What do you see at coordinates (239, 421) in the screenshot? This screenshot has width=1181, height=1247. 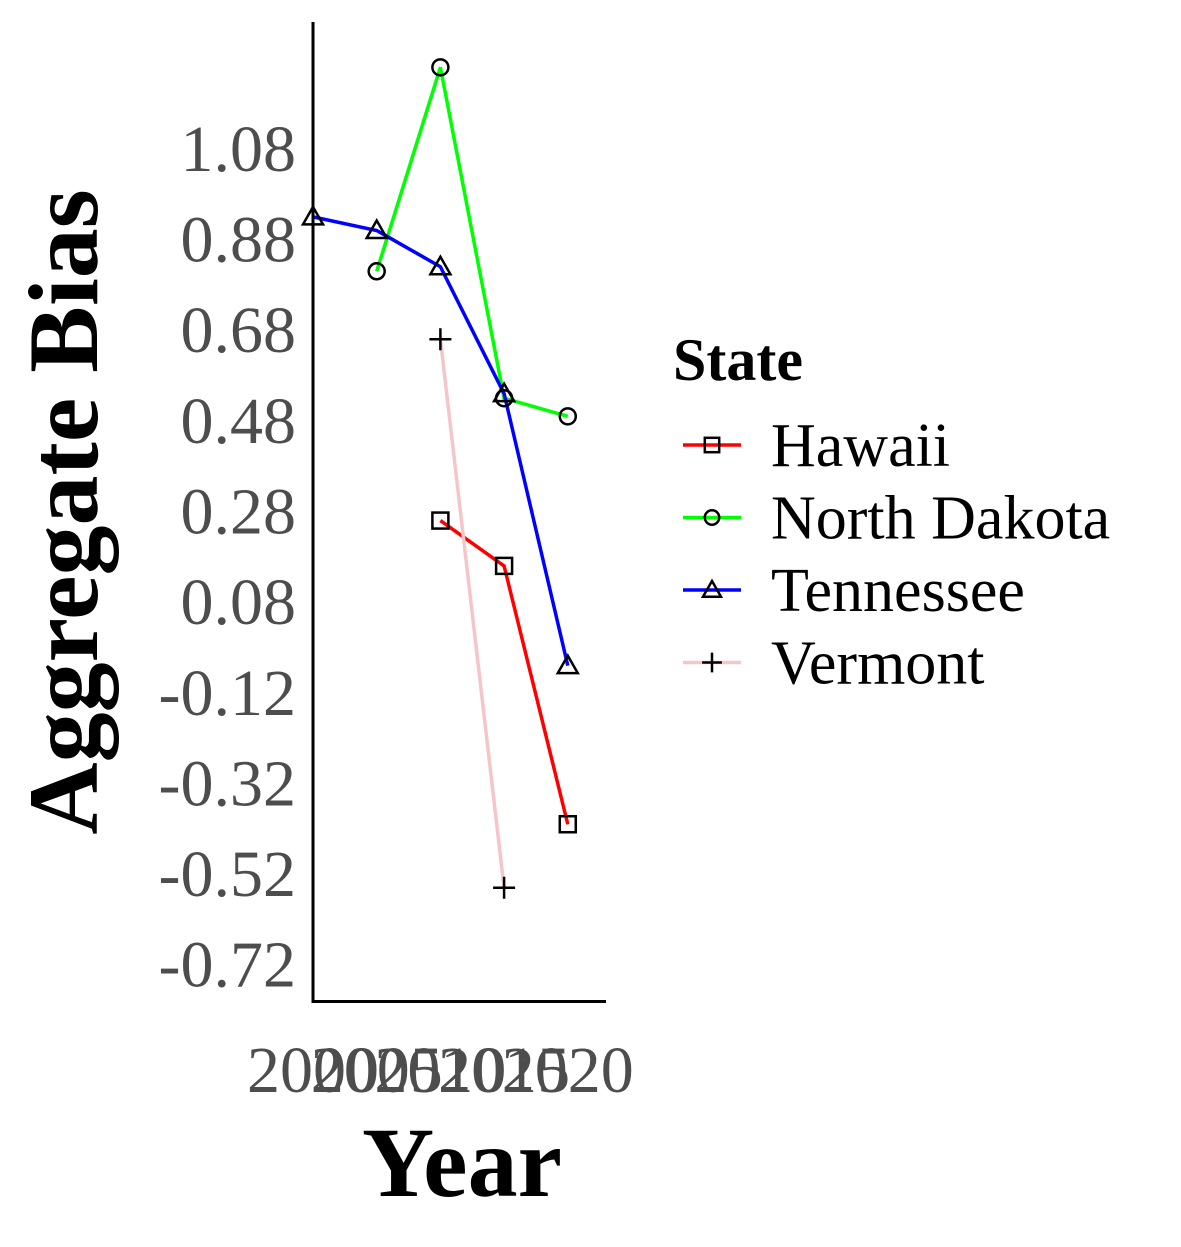 I see `y-tick-label: 0.48` at bounding box center [239, 421].